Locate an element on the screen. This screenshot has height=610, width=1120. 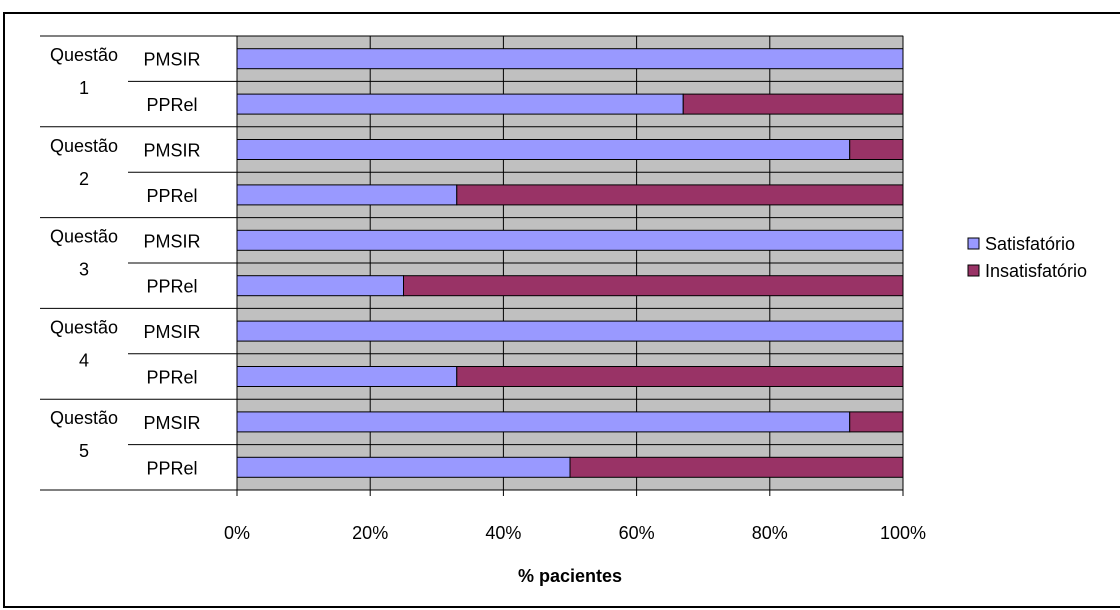
x-axis-title: % pacientes is located at coordinates (570, 576).